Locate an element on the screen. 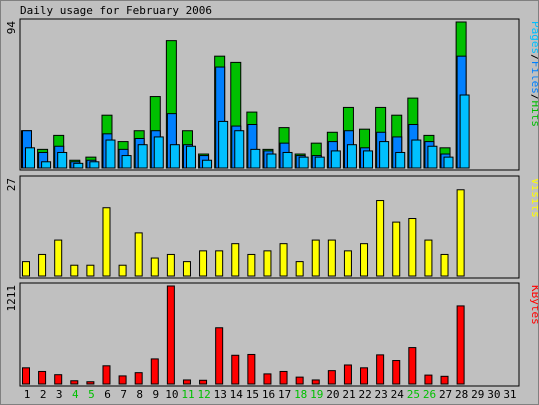 The height and width of the screenshot is (405, 539). x-tick-label: 2 is located at coordinates (43, 394).